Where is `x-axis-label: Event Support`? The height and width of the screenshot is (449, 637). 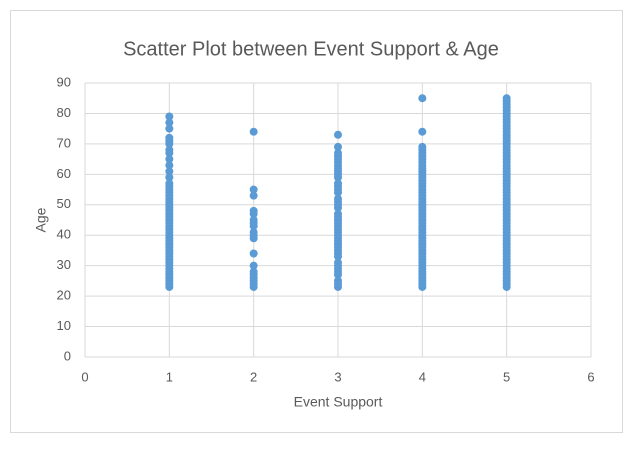
x-axis-label: Event Support is located at coordinates (338, 402).